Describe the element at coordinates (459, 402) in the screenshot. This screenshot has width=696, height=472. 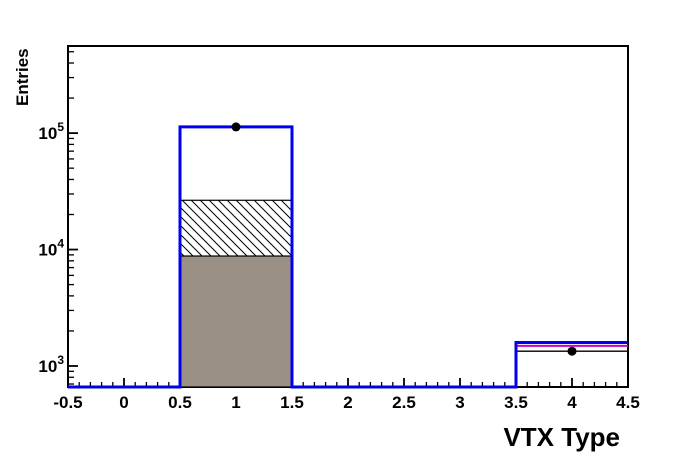
I see `x-tick-label: 3` at that location.